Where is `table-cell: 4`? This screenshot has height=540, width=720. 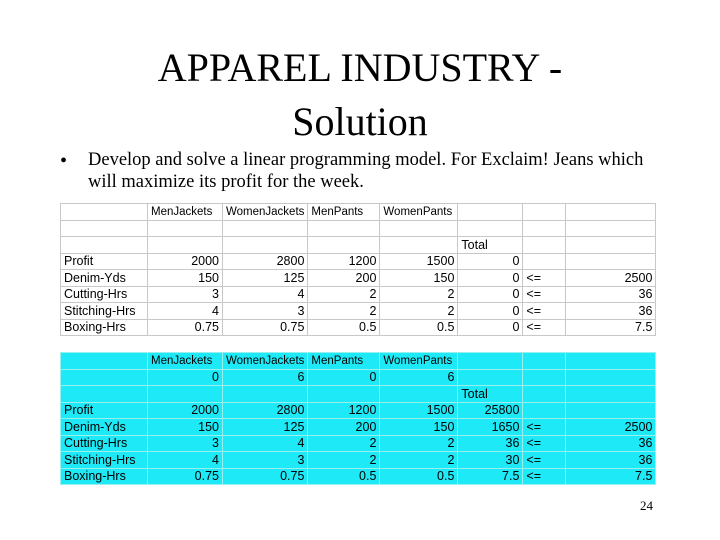
table-cell: 4 is located at coordinates (185, 460).